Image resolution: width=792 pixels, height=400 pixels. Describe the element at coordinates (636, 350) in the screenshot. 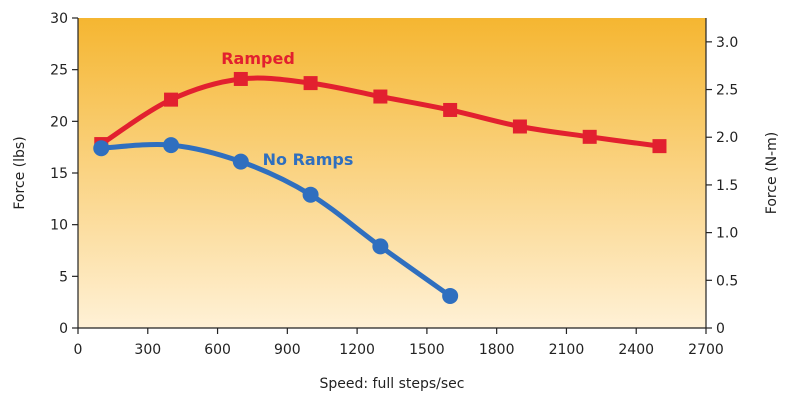

I see `x-tick-label: 2400` at that location.